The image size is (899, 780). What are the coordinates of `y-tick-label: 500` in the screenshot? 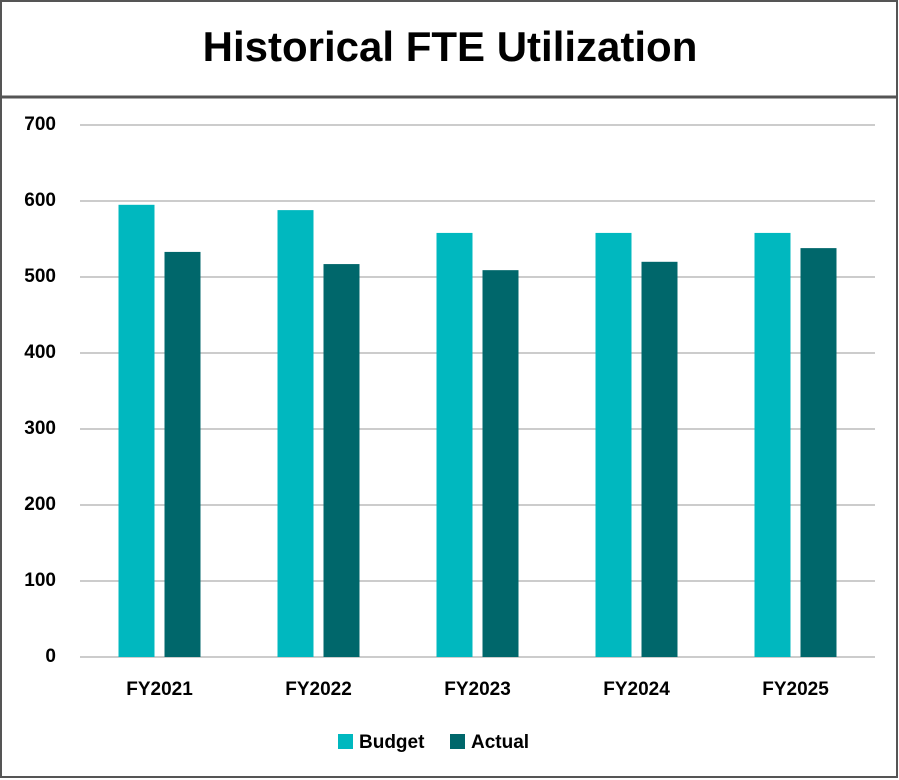 It's located at (40, 276).